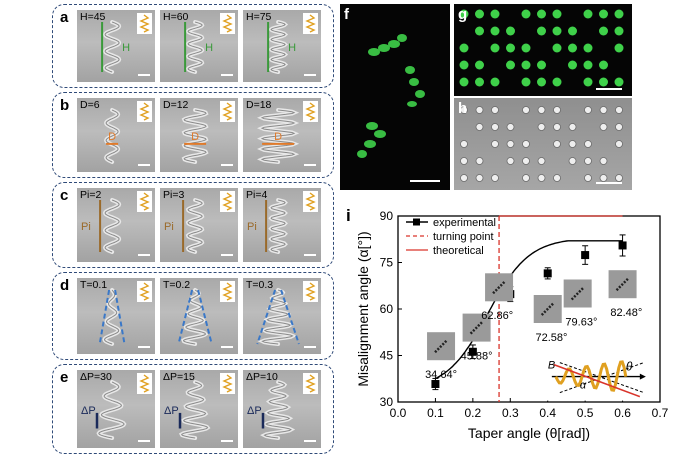  I want to click on dimension-annotation, so click(195, 317).